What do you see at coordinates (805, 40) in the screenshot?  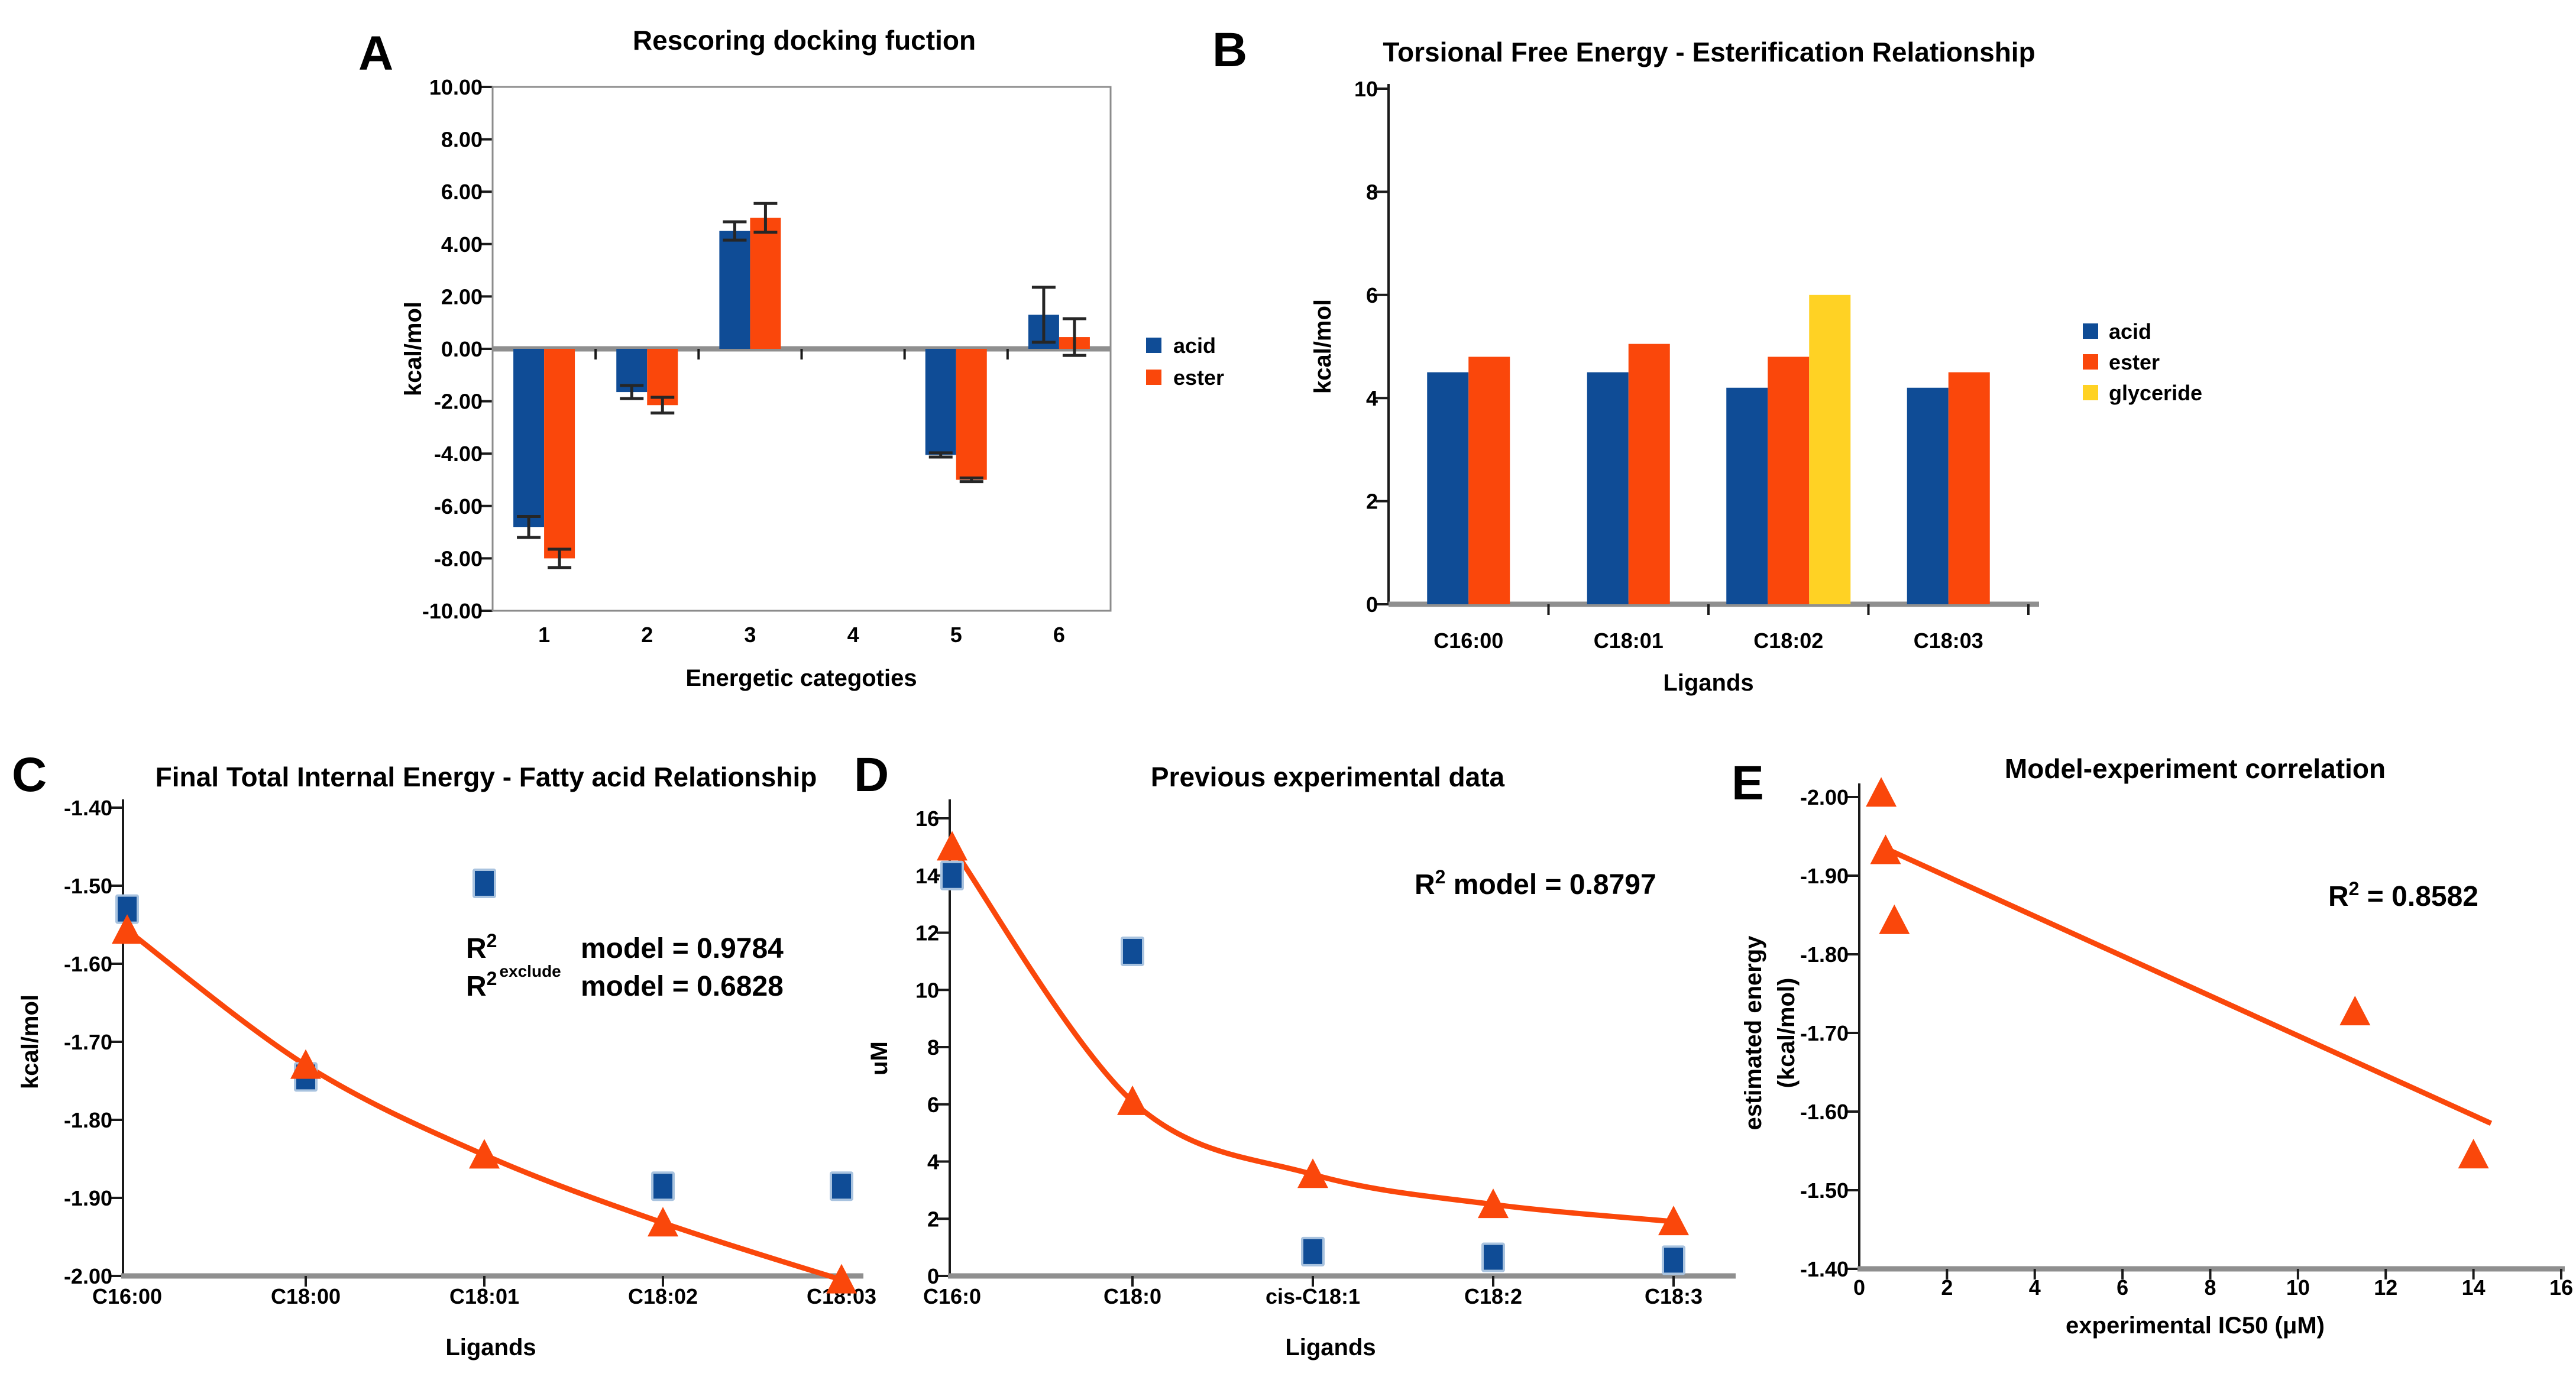 I see `panel-A-title: Rescoring docking fuction` at bounding box center [805, 40].